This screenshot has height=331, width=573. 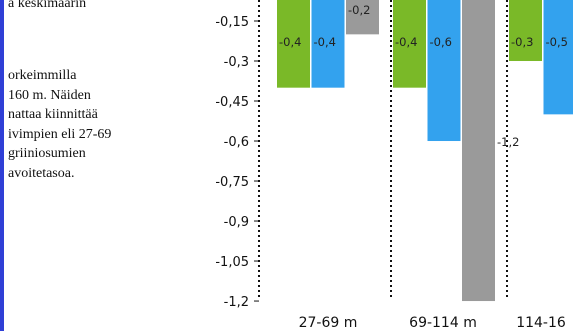 What do you see at coordinates (42, 75) in the screenshot?
I see `paragraph-line: orkeimmilla` at bounding box center [42, 75].